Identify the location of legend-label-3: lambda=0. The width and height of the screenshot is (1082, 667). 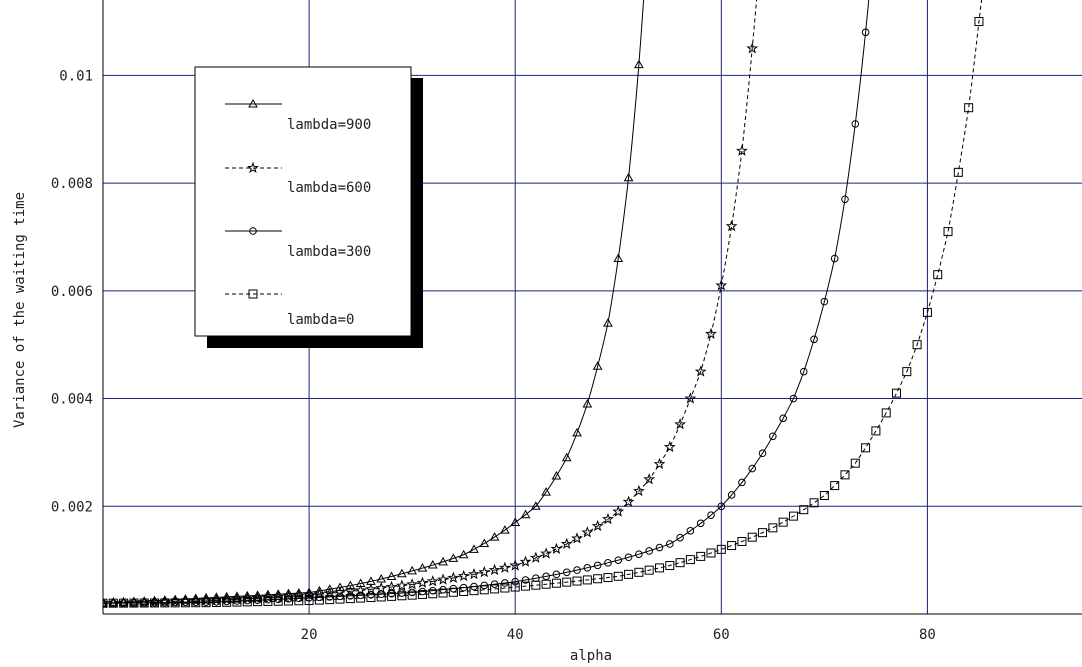
(320, 320).